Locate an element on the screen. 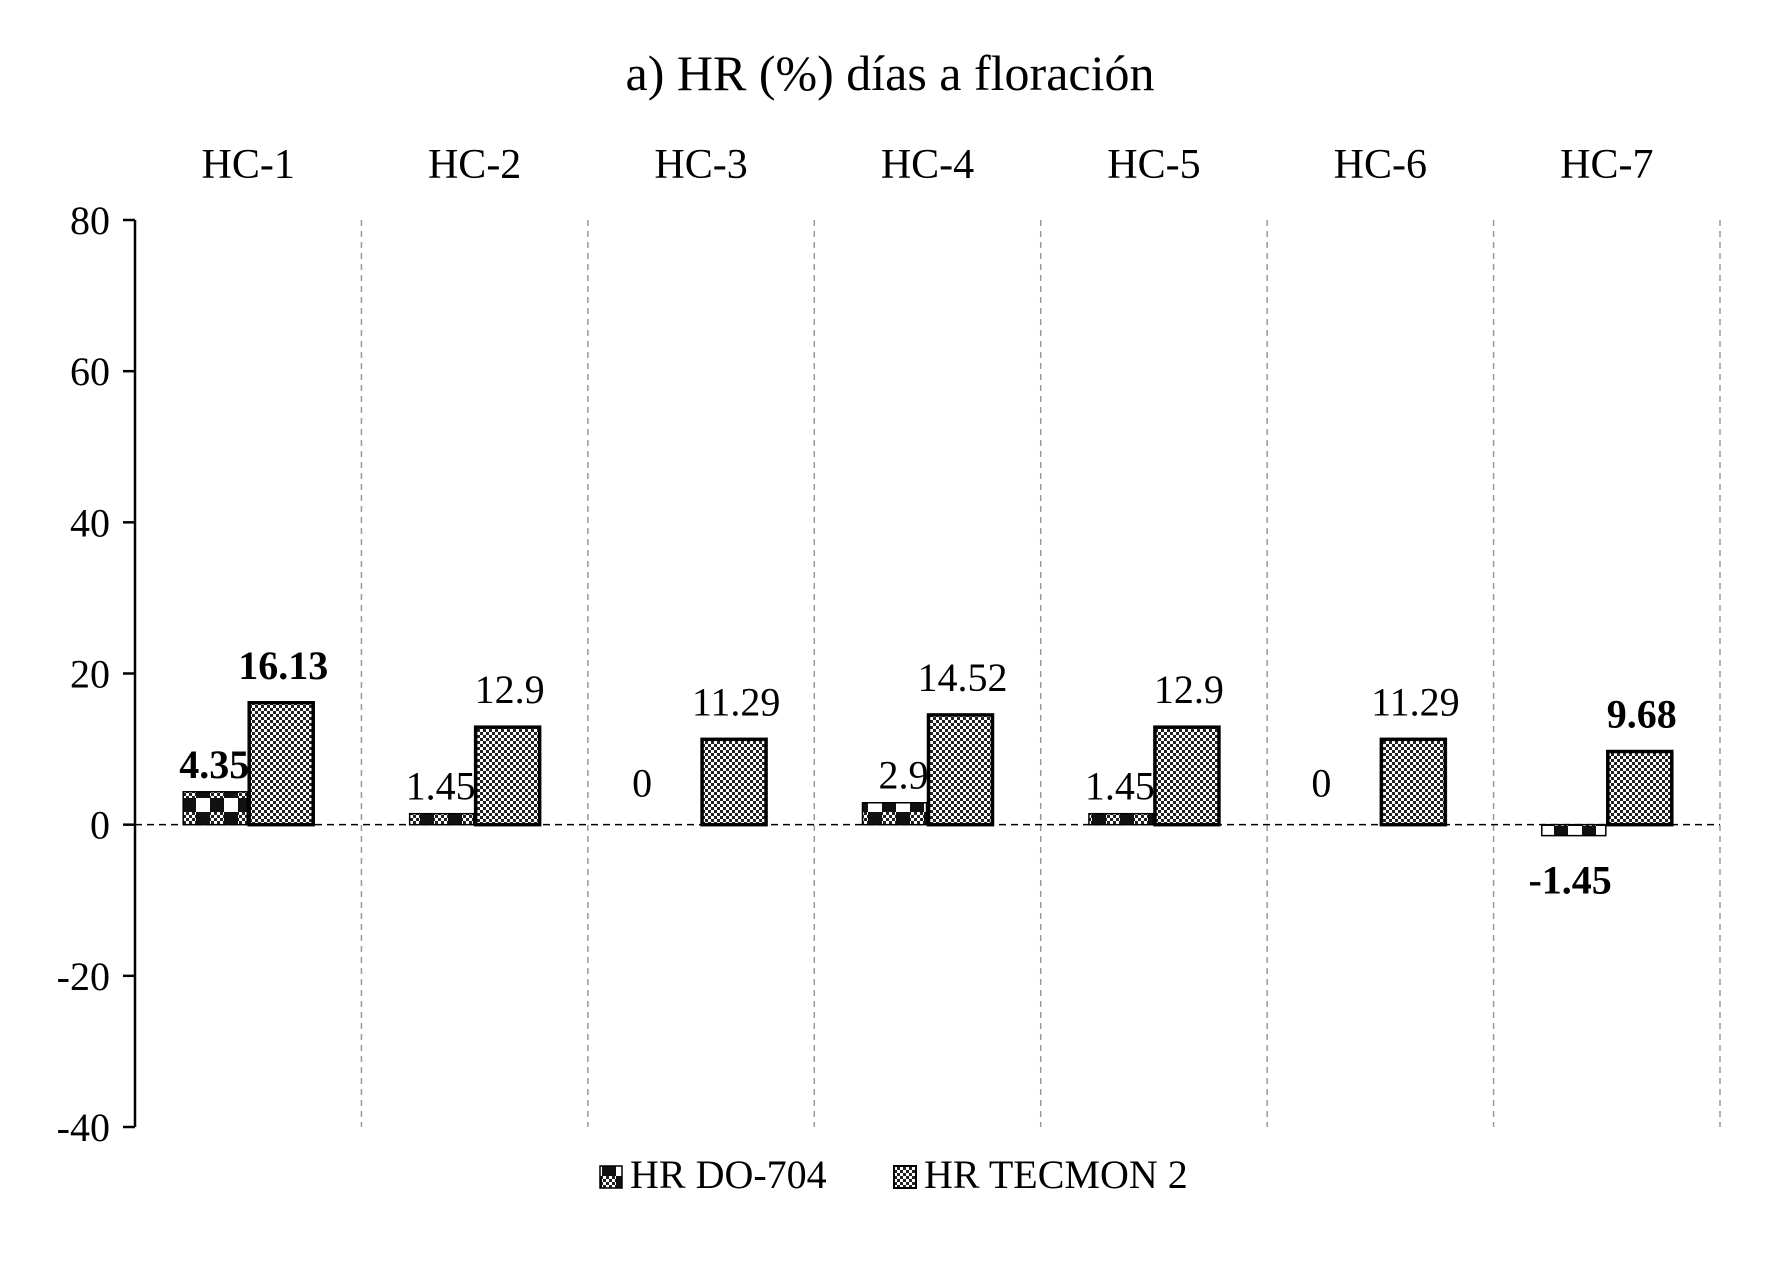 The width and height of the screenshot is (1765, 1286). data-label-hr-tecmon-2: 14.52 is located at coordinates (963, 677).